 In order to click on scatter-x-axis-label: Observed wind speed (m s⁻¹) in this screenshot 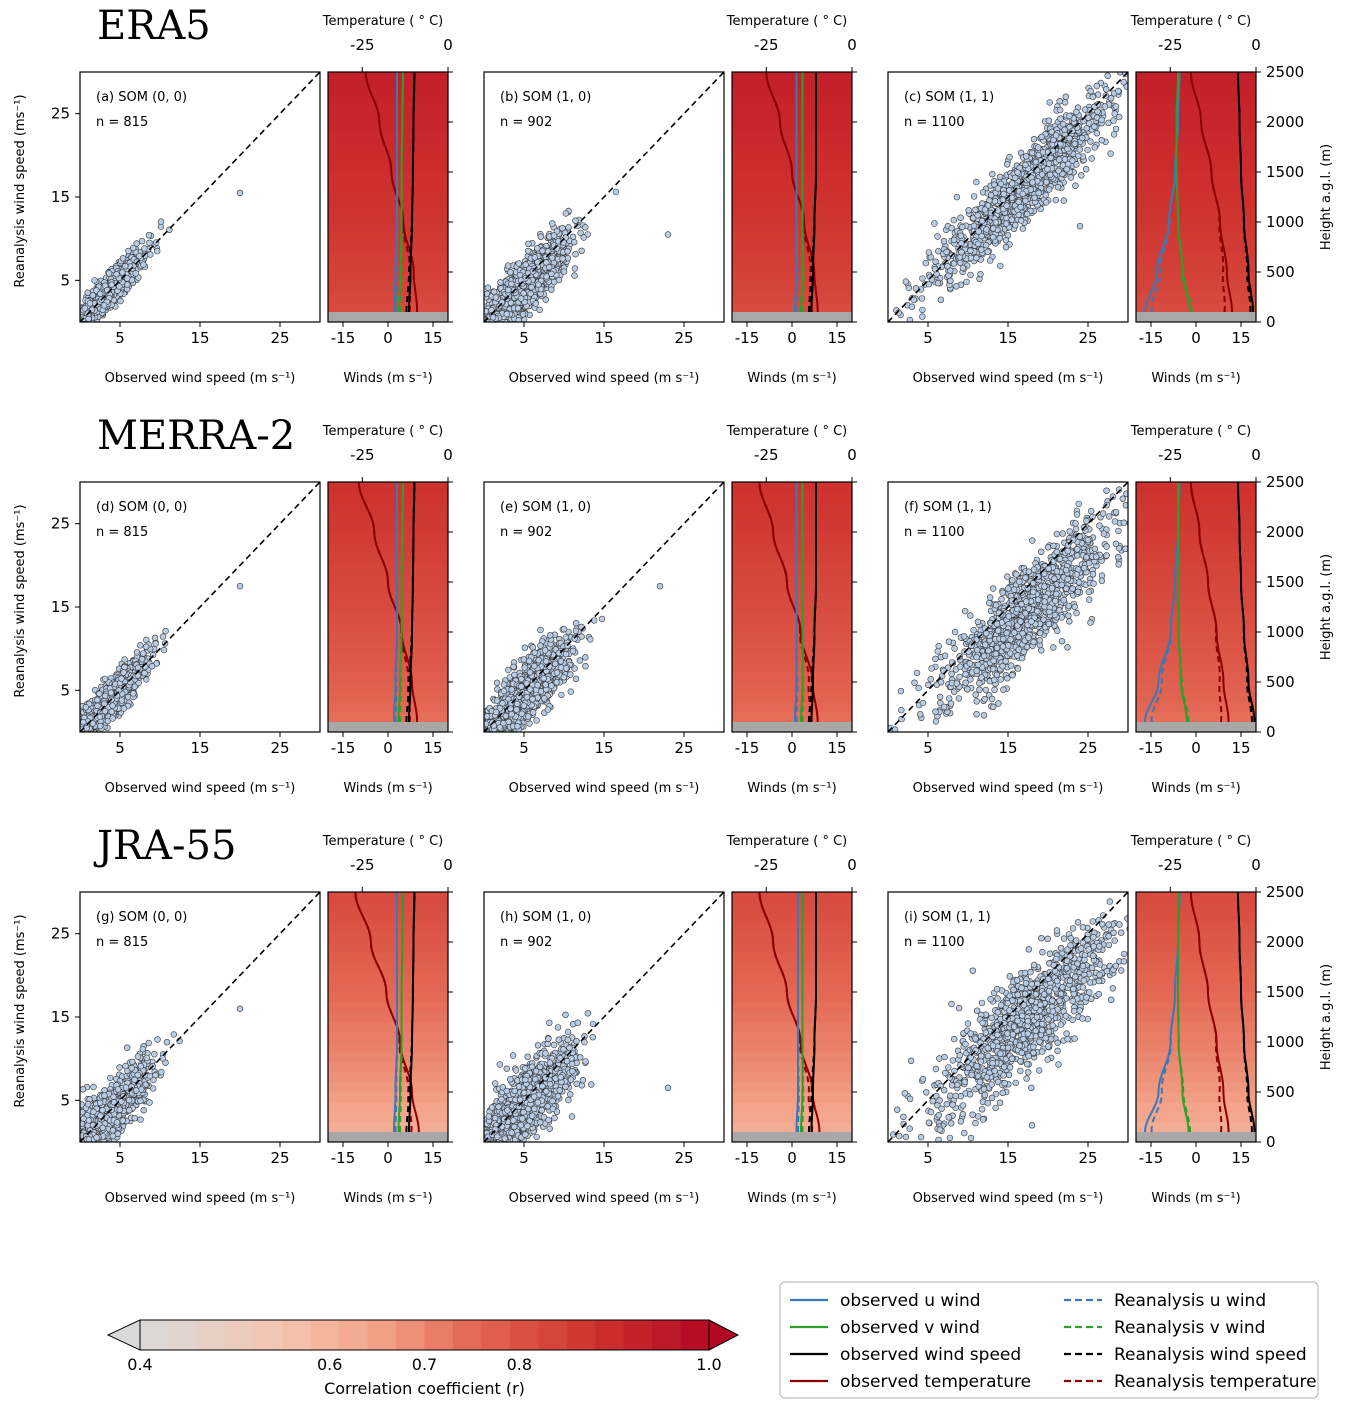, I will do `click(1008, 378)`.